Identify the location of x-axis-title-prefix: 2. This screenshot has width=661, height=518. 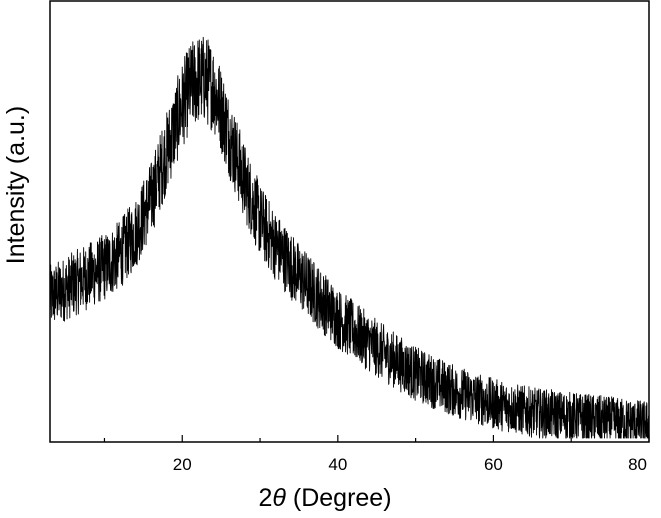
(265, 498).